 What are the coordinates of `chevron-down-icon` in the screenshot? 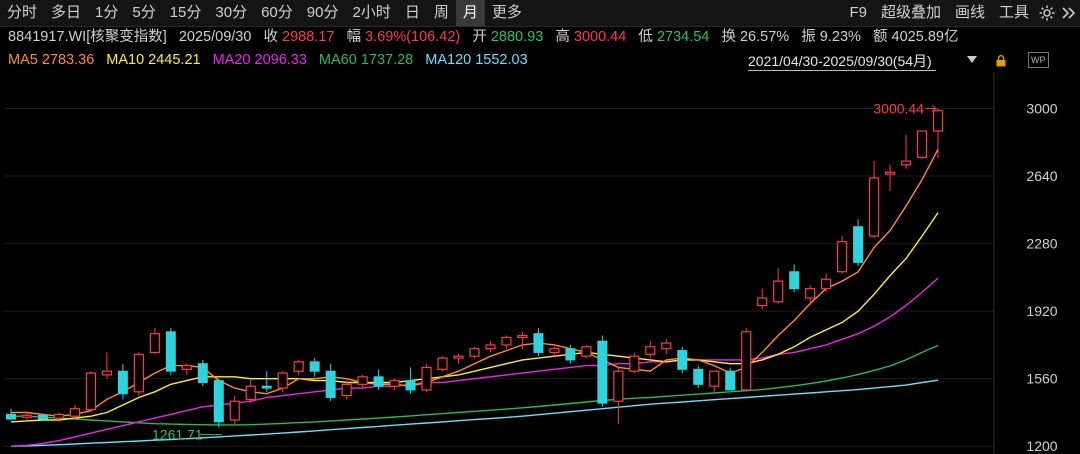 It's located at (972, 59).